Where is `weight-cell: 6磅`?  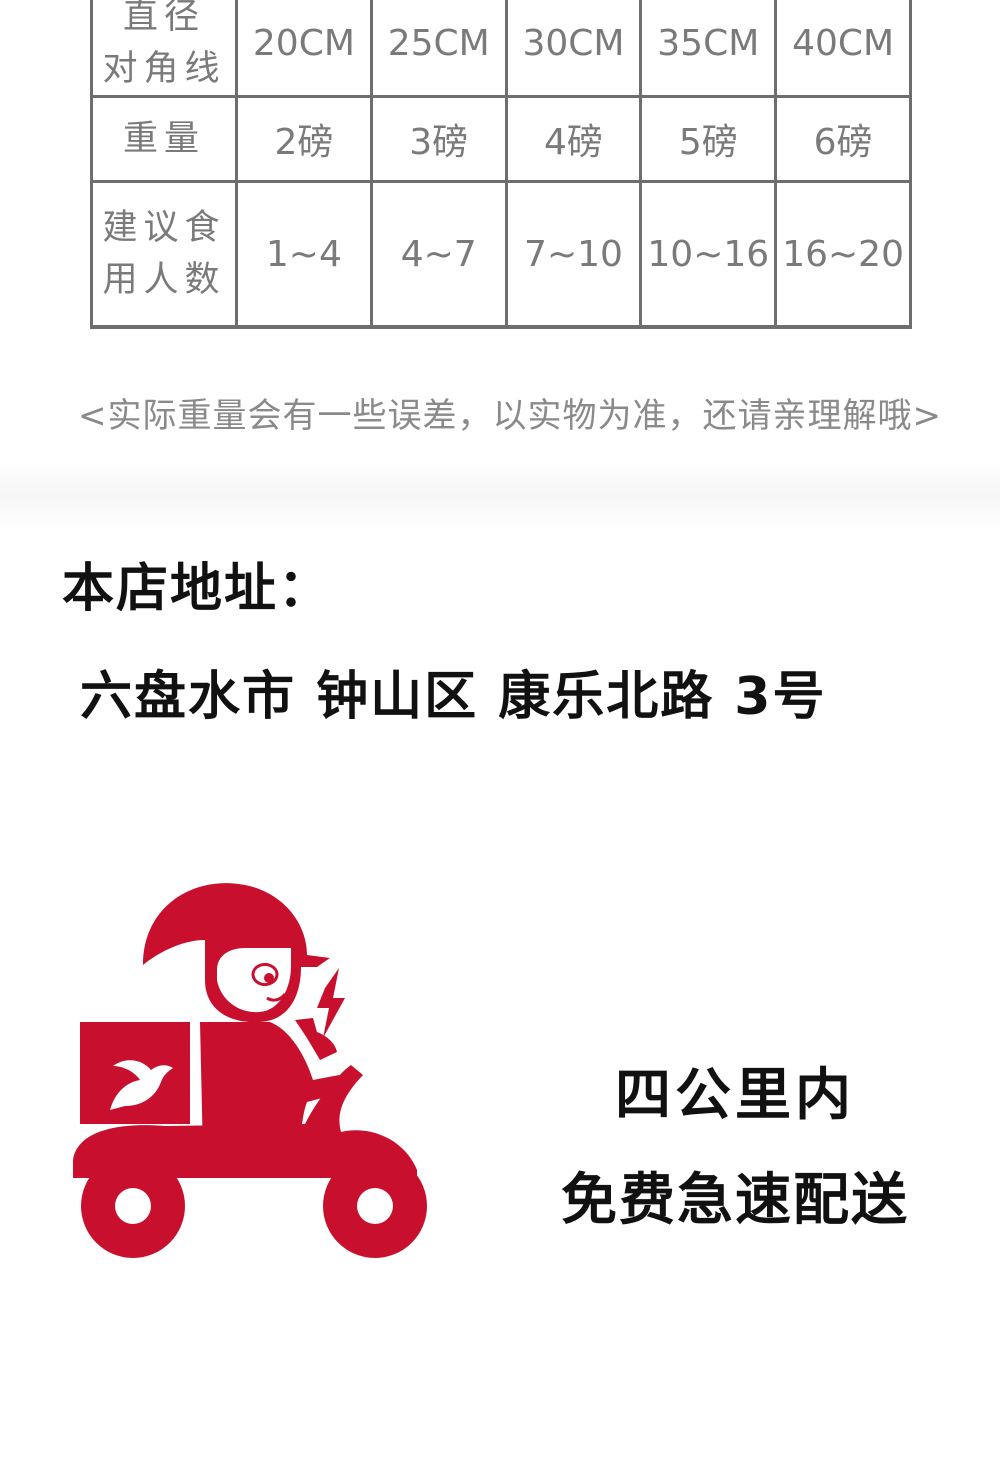
weight-cell: 6磅 is located at coordinates (843, 139).